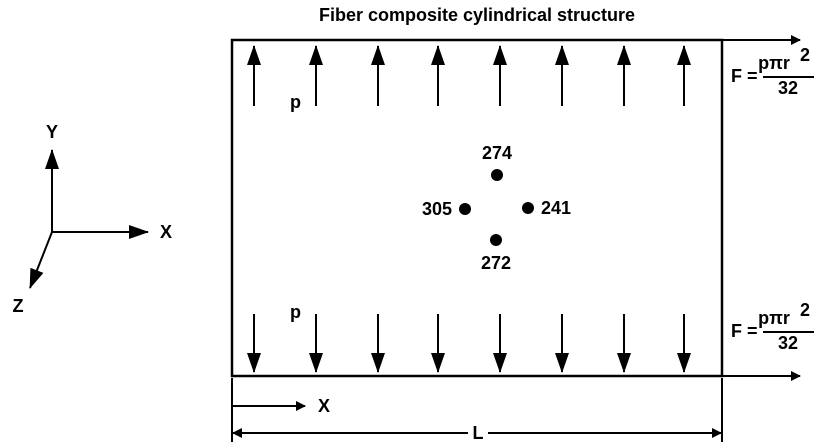 The image size is (830, 448). What do you see at coordinates (166, 232) in the screenshot?
I see `axis-label: X` at bounding box center [166, 232].